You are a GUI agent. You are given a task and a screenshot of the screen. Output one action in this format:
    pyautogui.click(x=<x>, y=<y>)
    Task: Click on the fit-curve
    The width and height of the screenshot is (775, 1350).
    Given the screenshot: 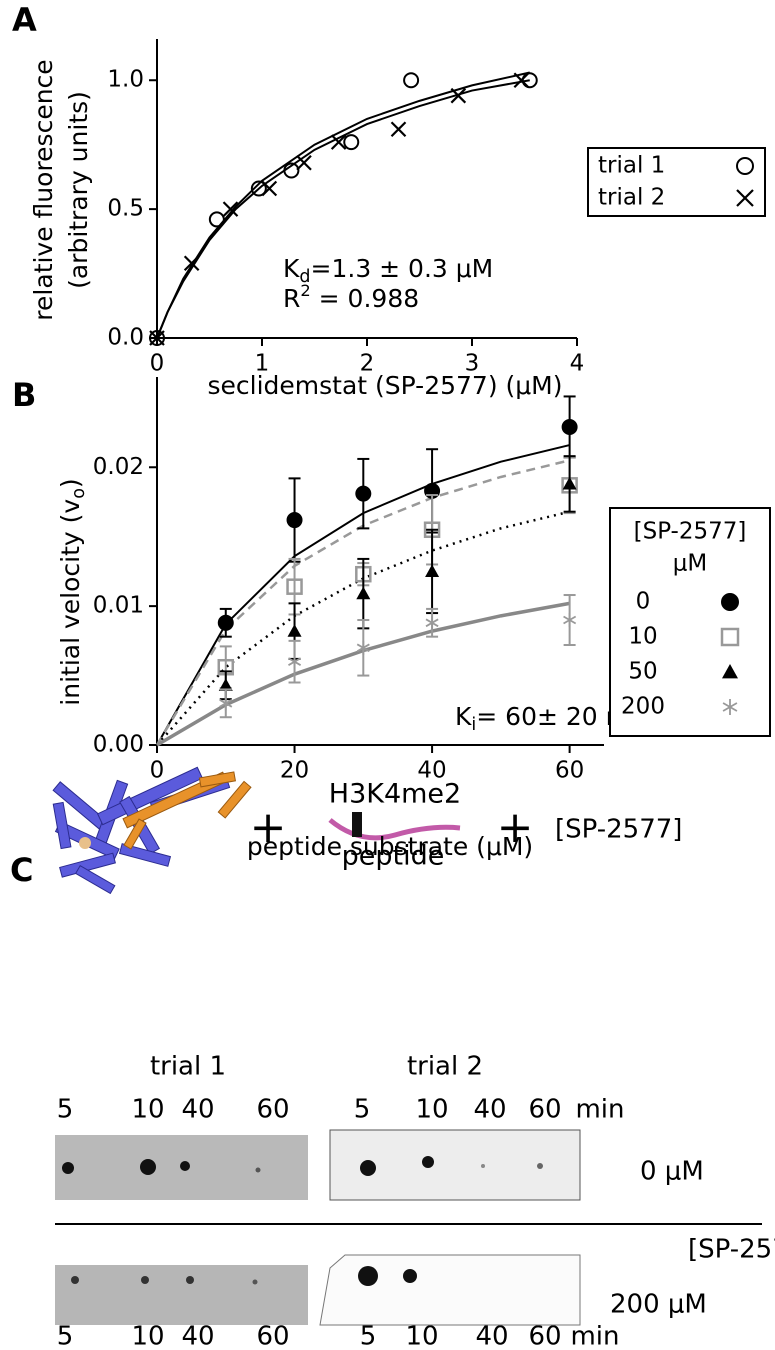 What is the action you would take?
    pyautogui.click(x=343, y=209)
    